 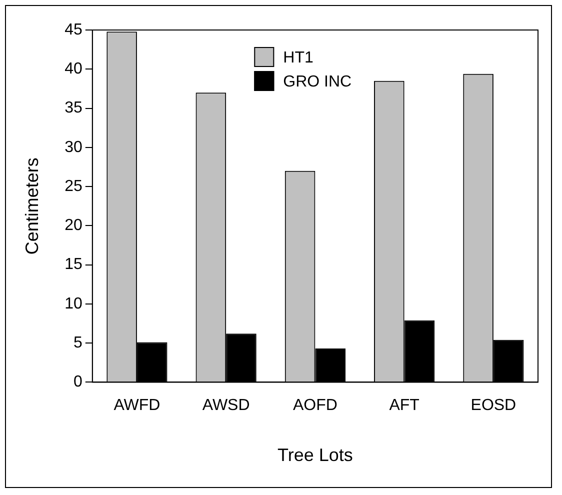 I want to click on y-tick-label: 25, so click(x=73, y=186).